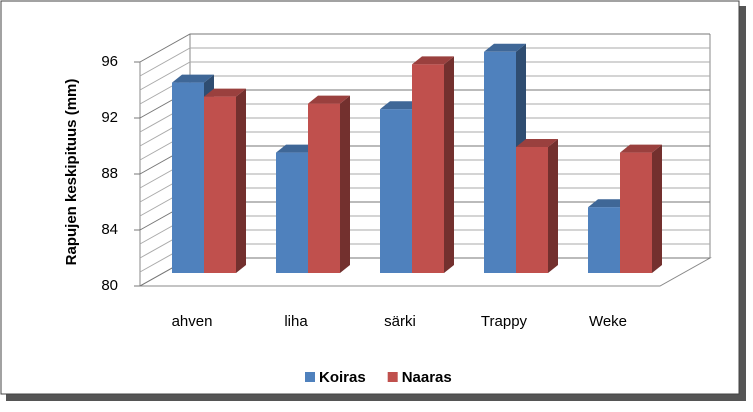 This screenshot has width=753, height=412. What do you see at coordinates (109, 173) in the screenshot?
I see `y-tick-label: 88` at bounding box center [109, 173].